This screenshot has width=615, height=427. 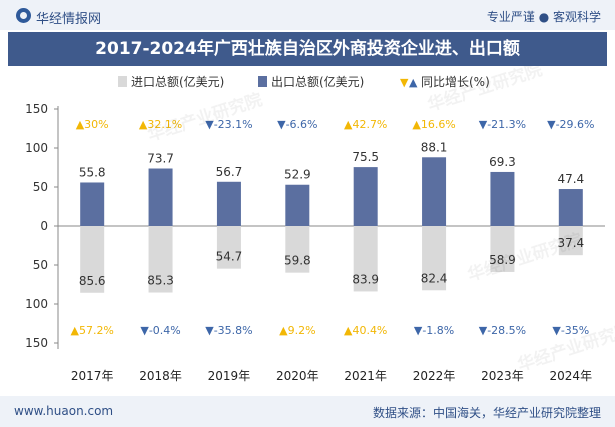 What do you see at coordinates (64, 411) in the screenshot?
I see `site-link: www.huaon.com` at bounding box center [64, 411].